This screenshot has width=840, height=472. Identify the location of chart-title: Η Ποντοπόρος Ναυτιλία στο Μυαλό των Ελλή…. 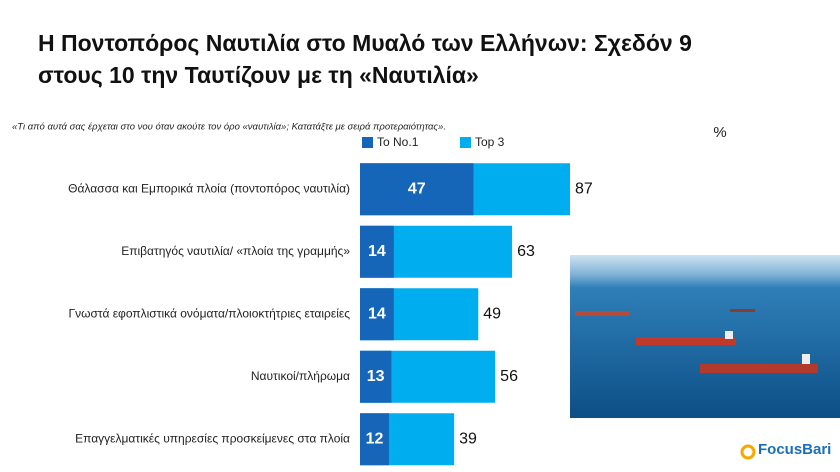
(365, 43).